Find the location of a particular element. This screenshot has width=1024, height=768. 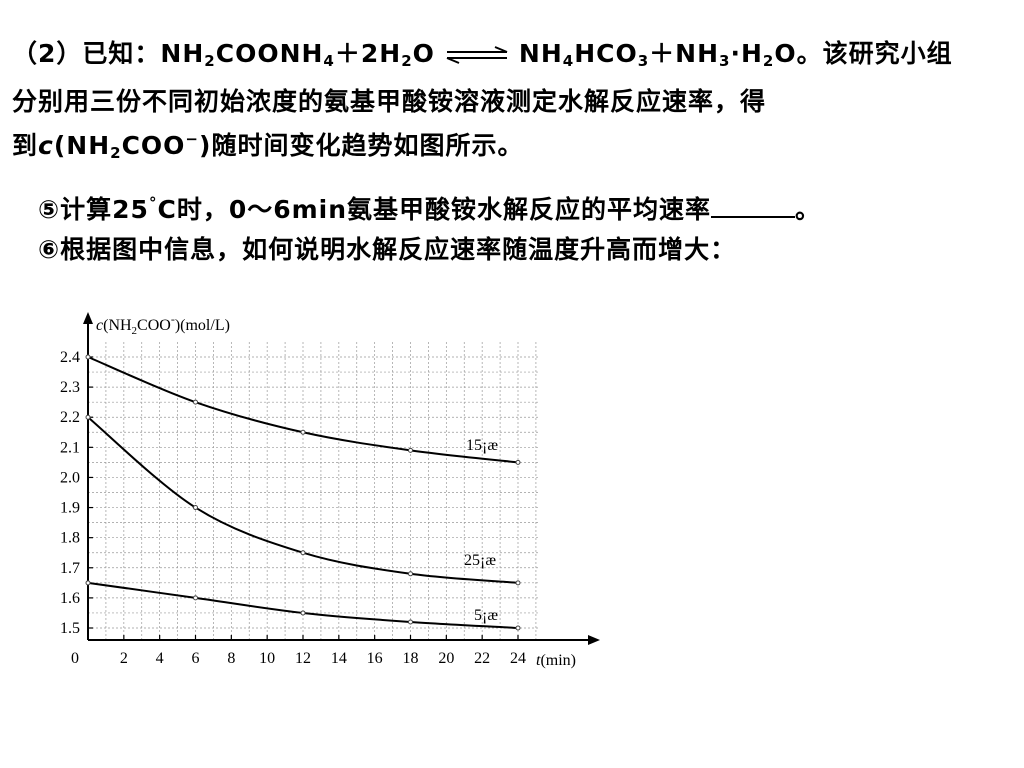

question-line-3: 到c(NH2COO−)随时间变化趋势如图所示。 is located at coordinates (268, 146).